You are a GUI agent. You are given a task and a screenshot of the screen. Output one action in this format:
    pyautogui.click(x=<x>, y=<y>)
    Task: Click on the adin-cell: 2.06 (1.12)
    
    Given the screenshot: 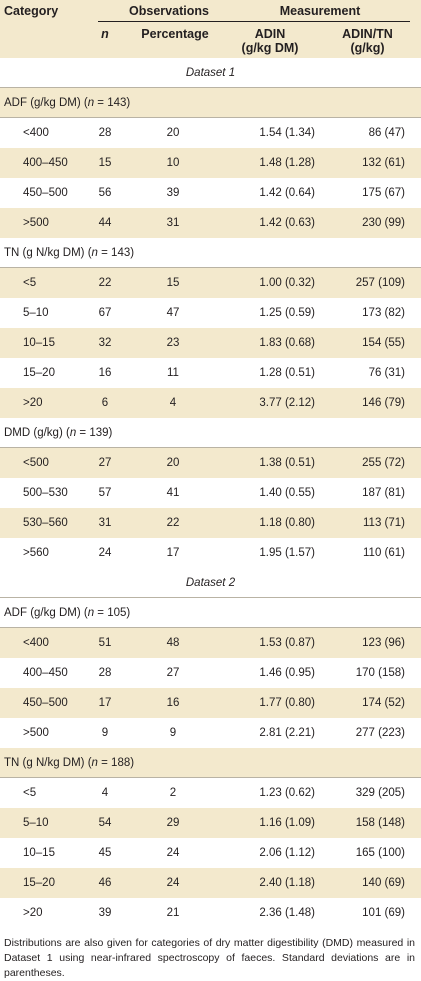 What is the action you would take?
    pyautogui.click(x=287, y=853)
    